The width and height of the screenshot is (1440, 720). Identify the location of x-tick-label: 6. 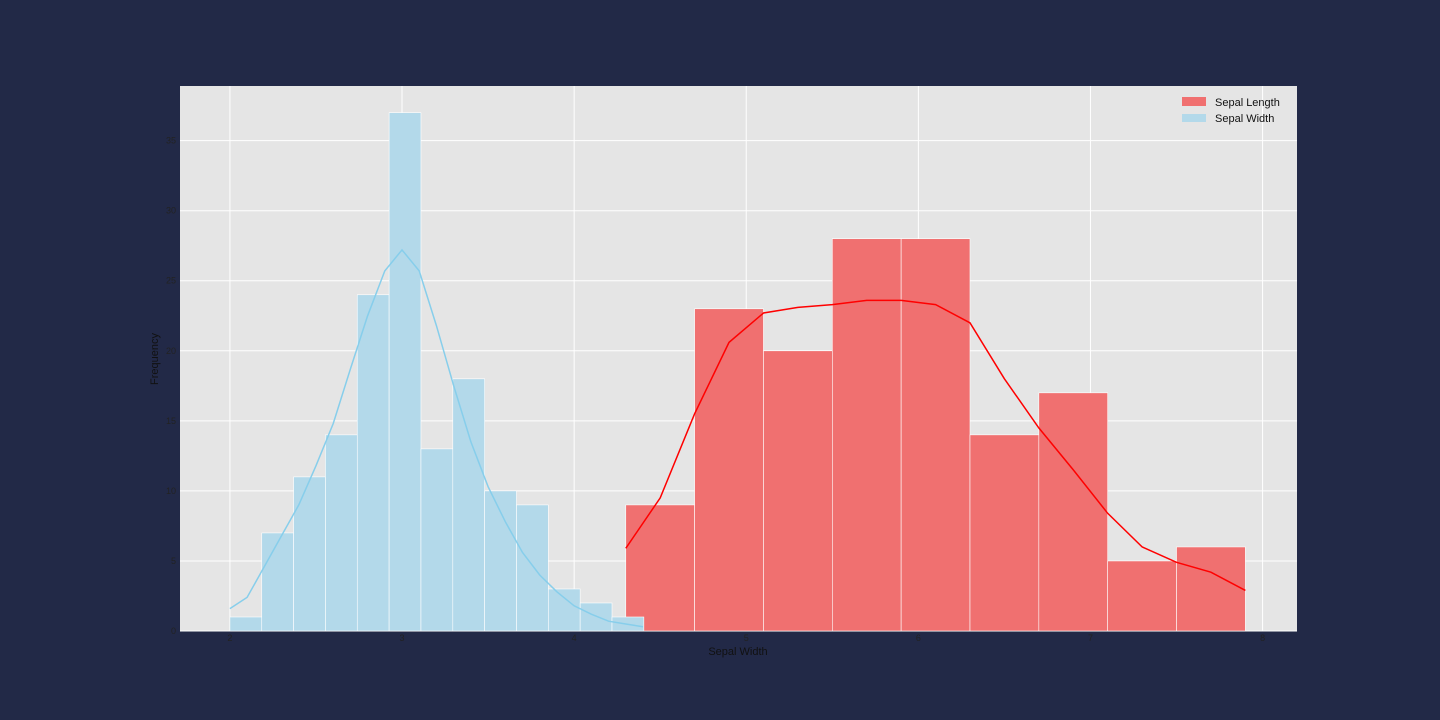
(918, 638).